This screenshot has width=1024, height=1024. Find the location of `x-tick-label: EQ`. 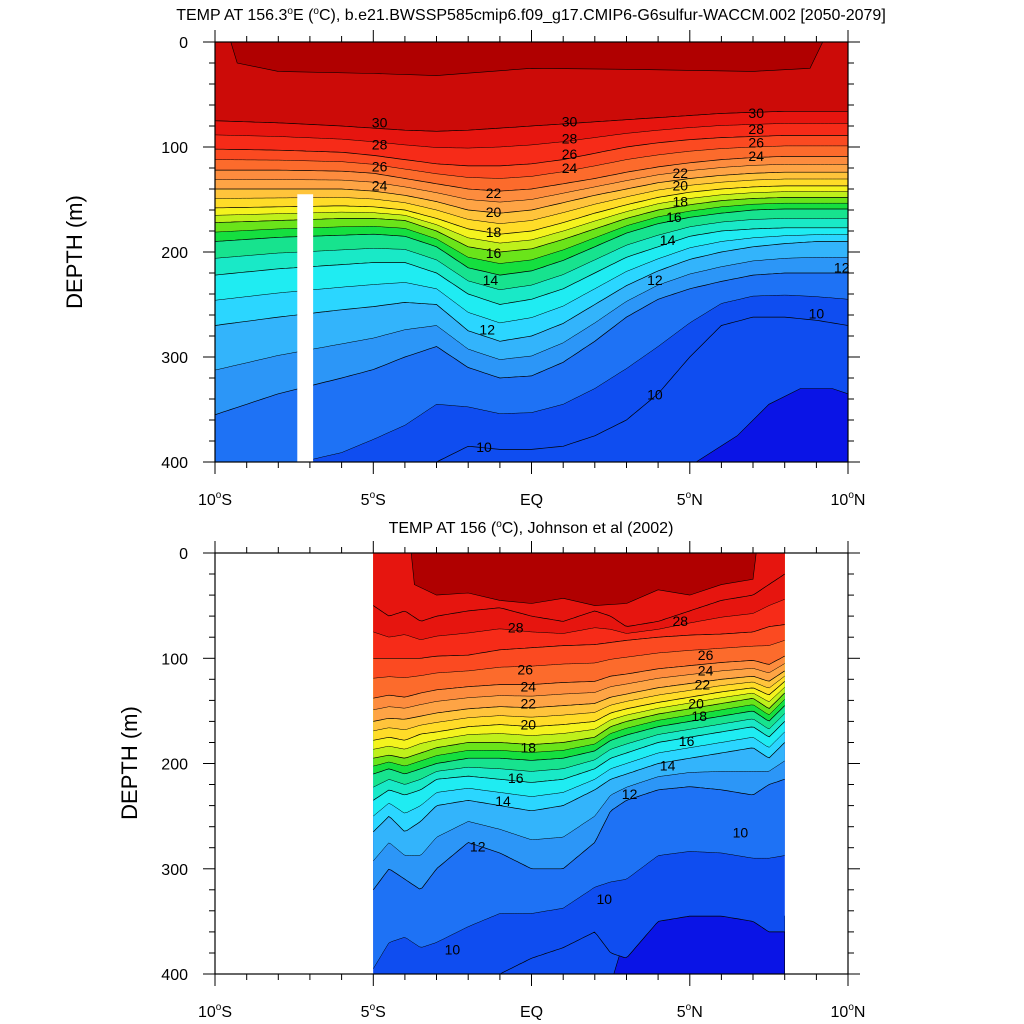

x-tick-label: EQ is located at coordinates (531, 1012).